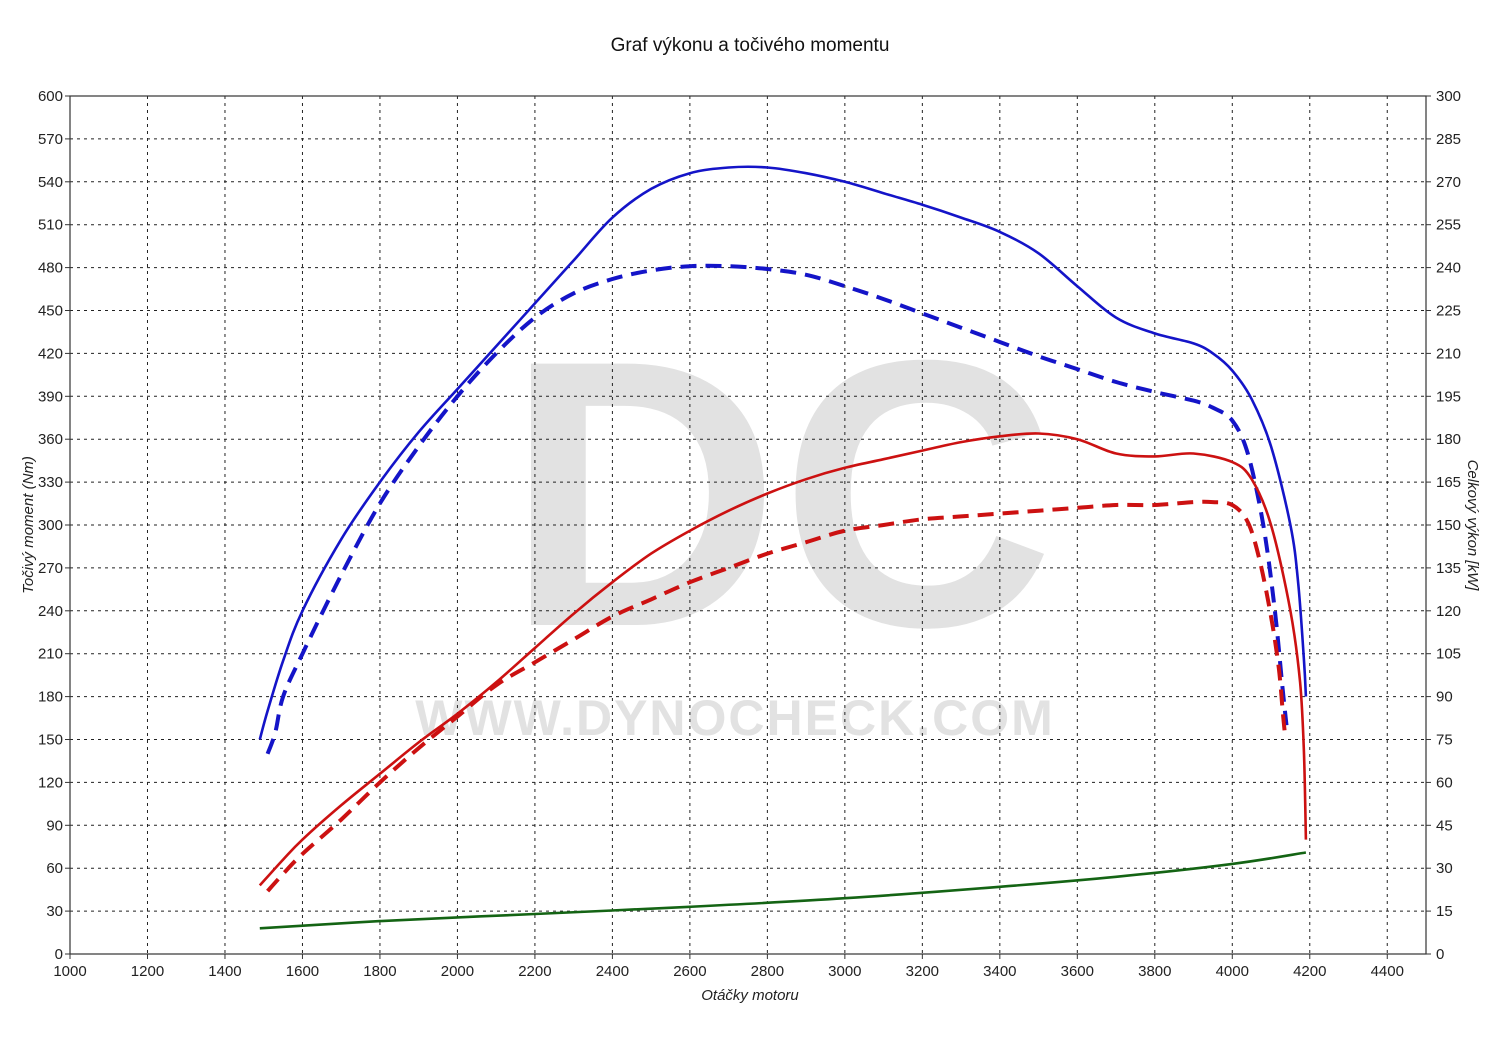  What do you see at coordinates (1232, 971) in the screenshot?
I see `x-tick-label: 4000` at bounding box center [1232, 971].